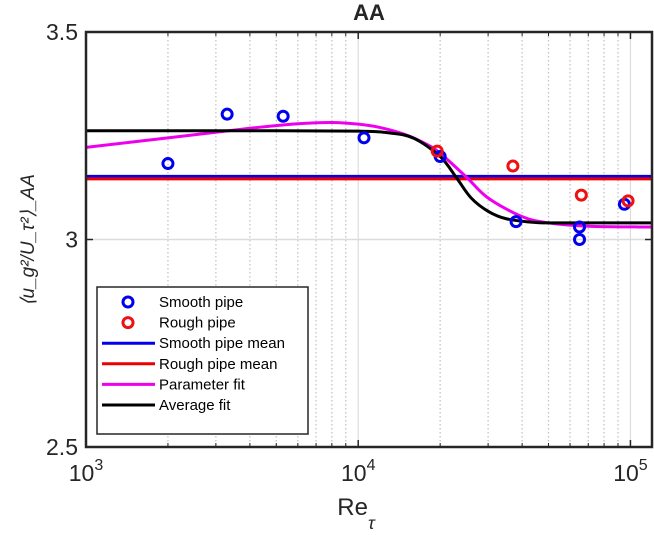  Describe the element at coordinates (28, 240) in the screenshot. I see `y-axis-label: ⟨u_g²/U_τ²⟩_AA` at that location.